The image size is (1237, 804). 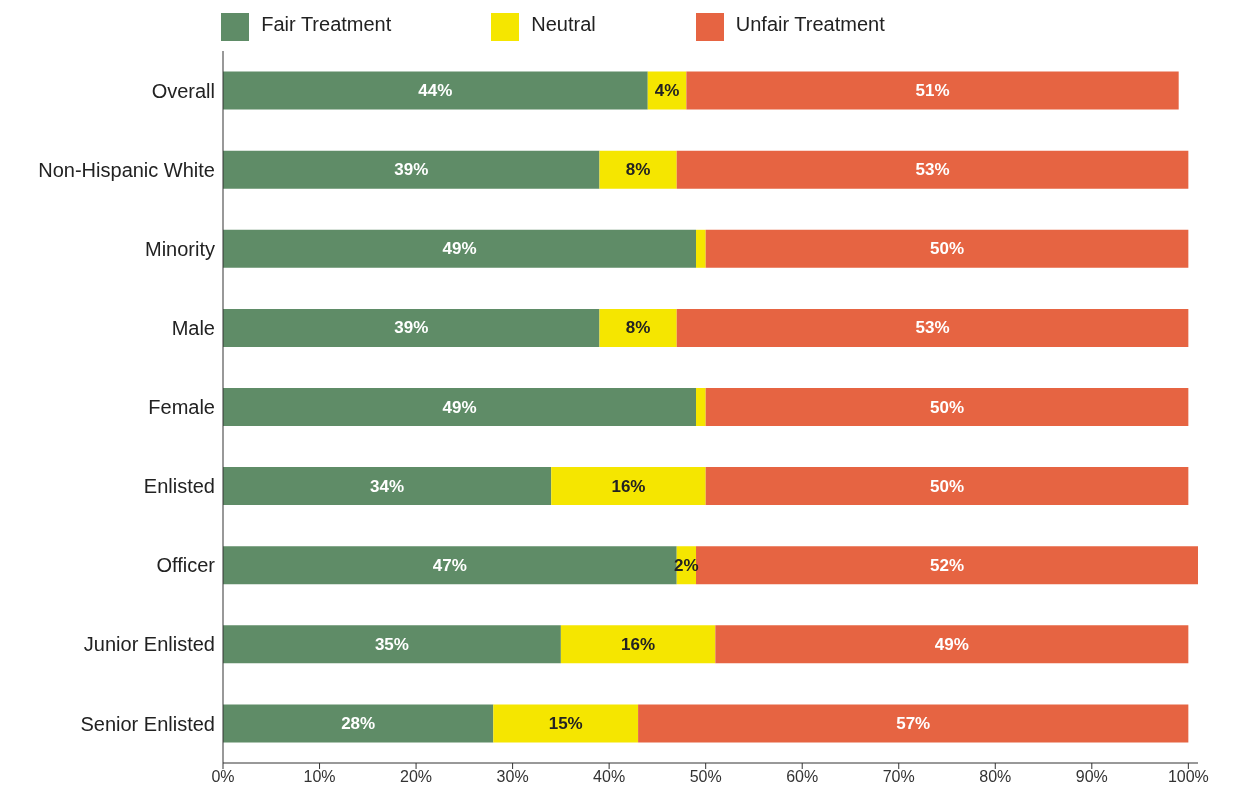 I want to click on x-tick-label: 10%, so click(x=319, y=777).